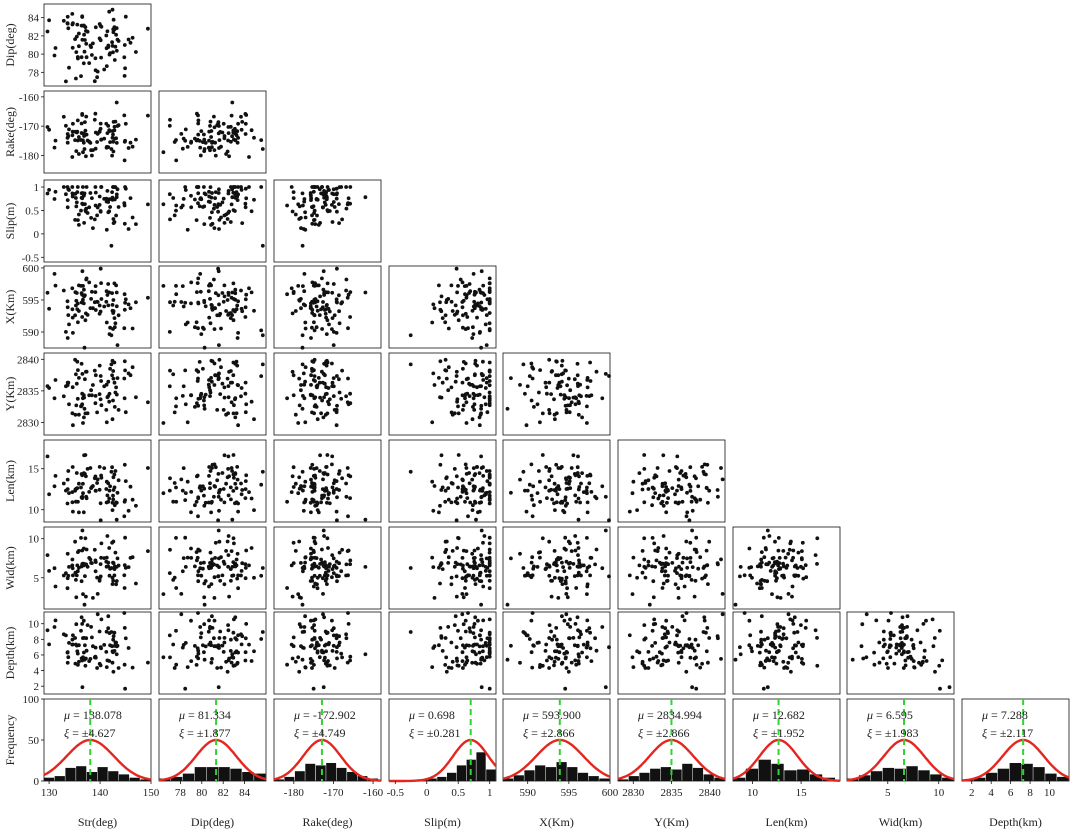  Describe the element at coordinates (708, 777) in the screenshot. I see `histogram-bar` at that location.